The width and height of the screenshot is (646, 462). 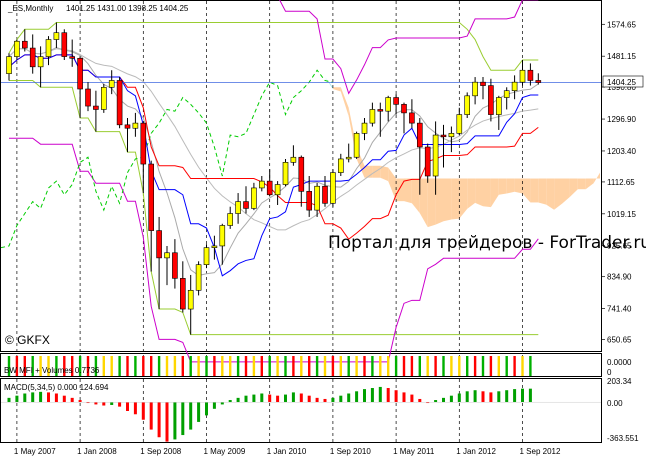 What do you see at coordinates (160, 451) in the screenshot?
I see `time-label: 1 Sep 2008` at bounding box center [160, 451].